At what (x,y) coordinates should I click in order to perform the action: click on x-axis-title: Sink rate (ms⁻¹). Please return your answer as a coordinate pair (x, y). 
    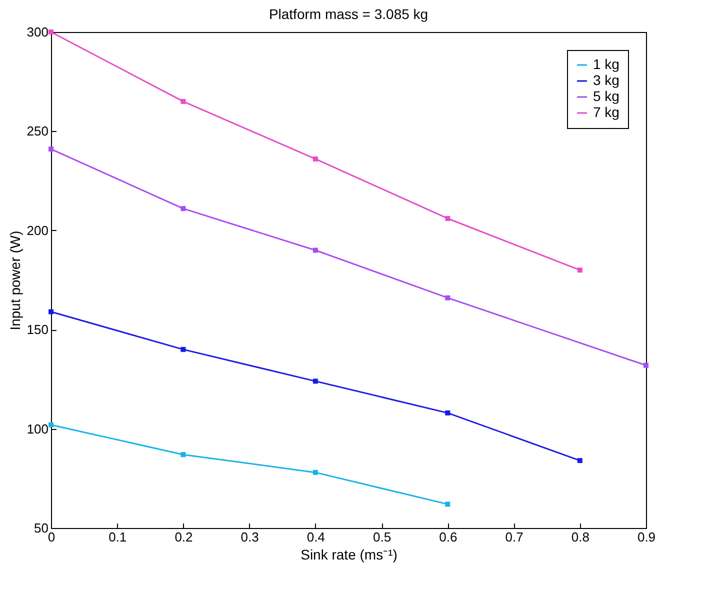
    Looking at the image, I should click on (349, 554).